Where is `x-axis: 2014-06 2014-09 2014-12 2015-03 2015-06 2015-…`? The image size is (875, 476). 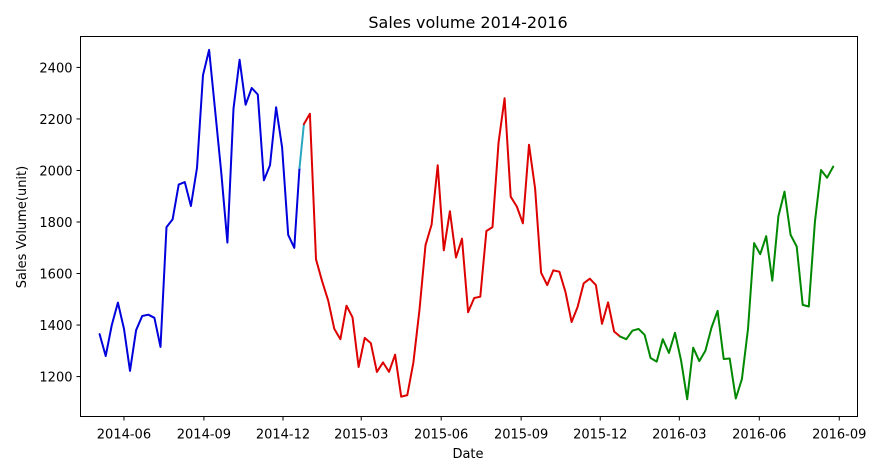
x-axis: 2014-06 2014-09 2014-12 2015-03 2015-06 2015-… is located at coordinates (481, 429).